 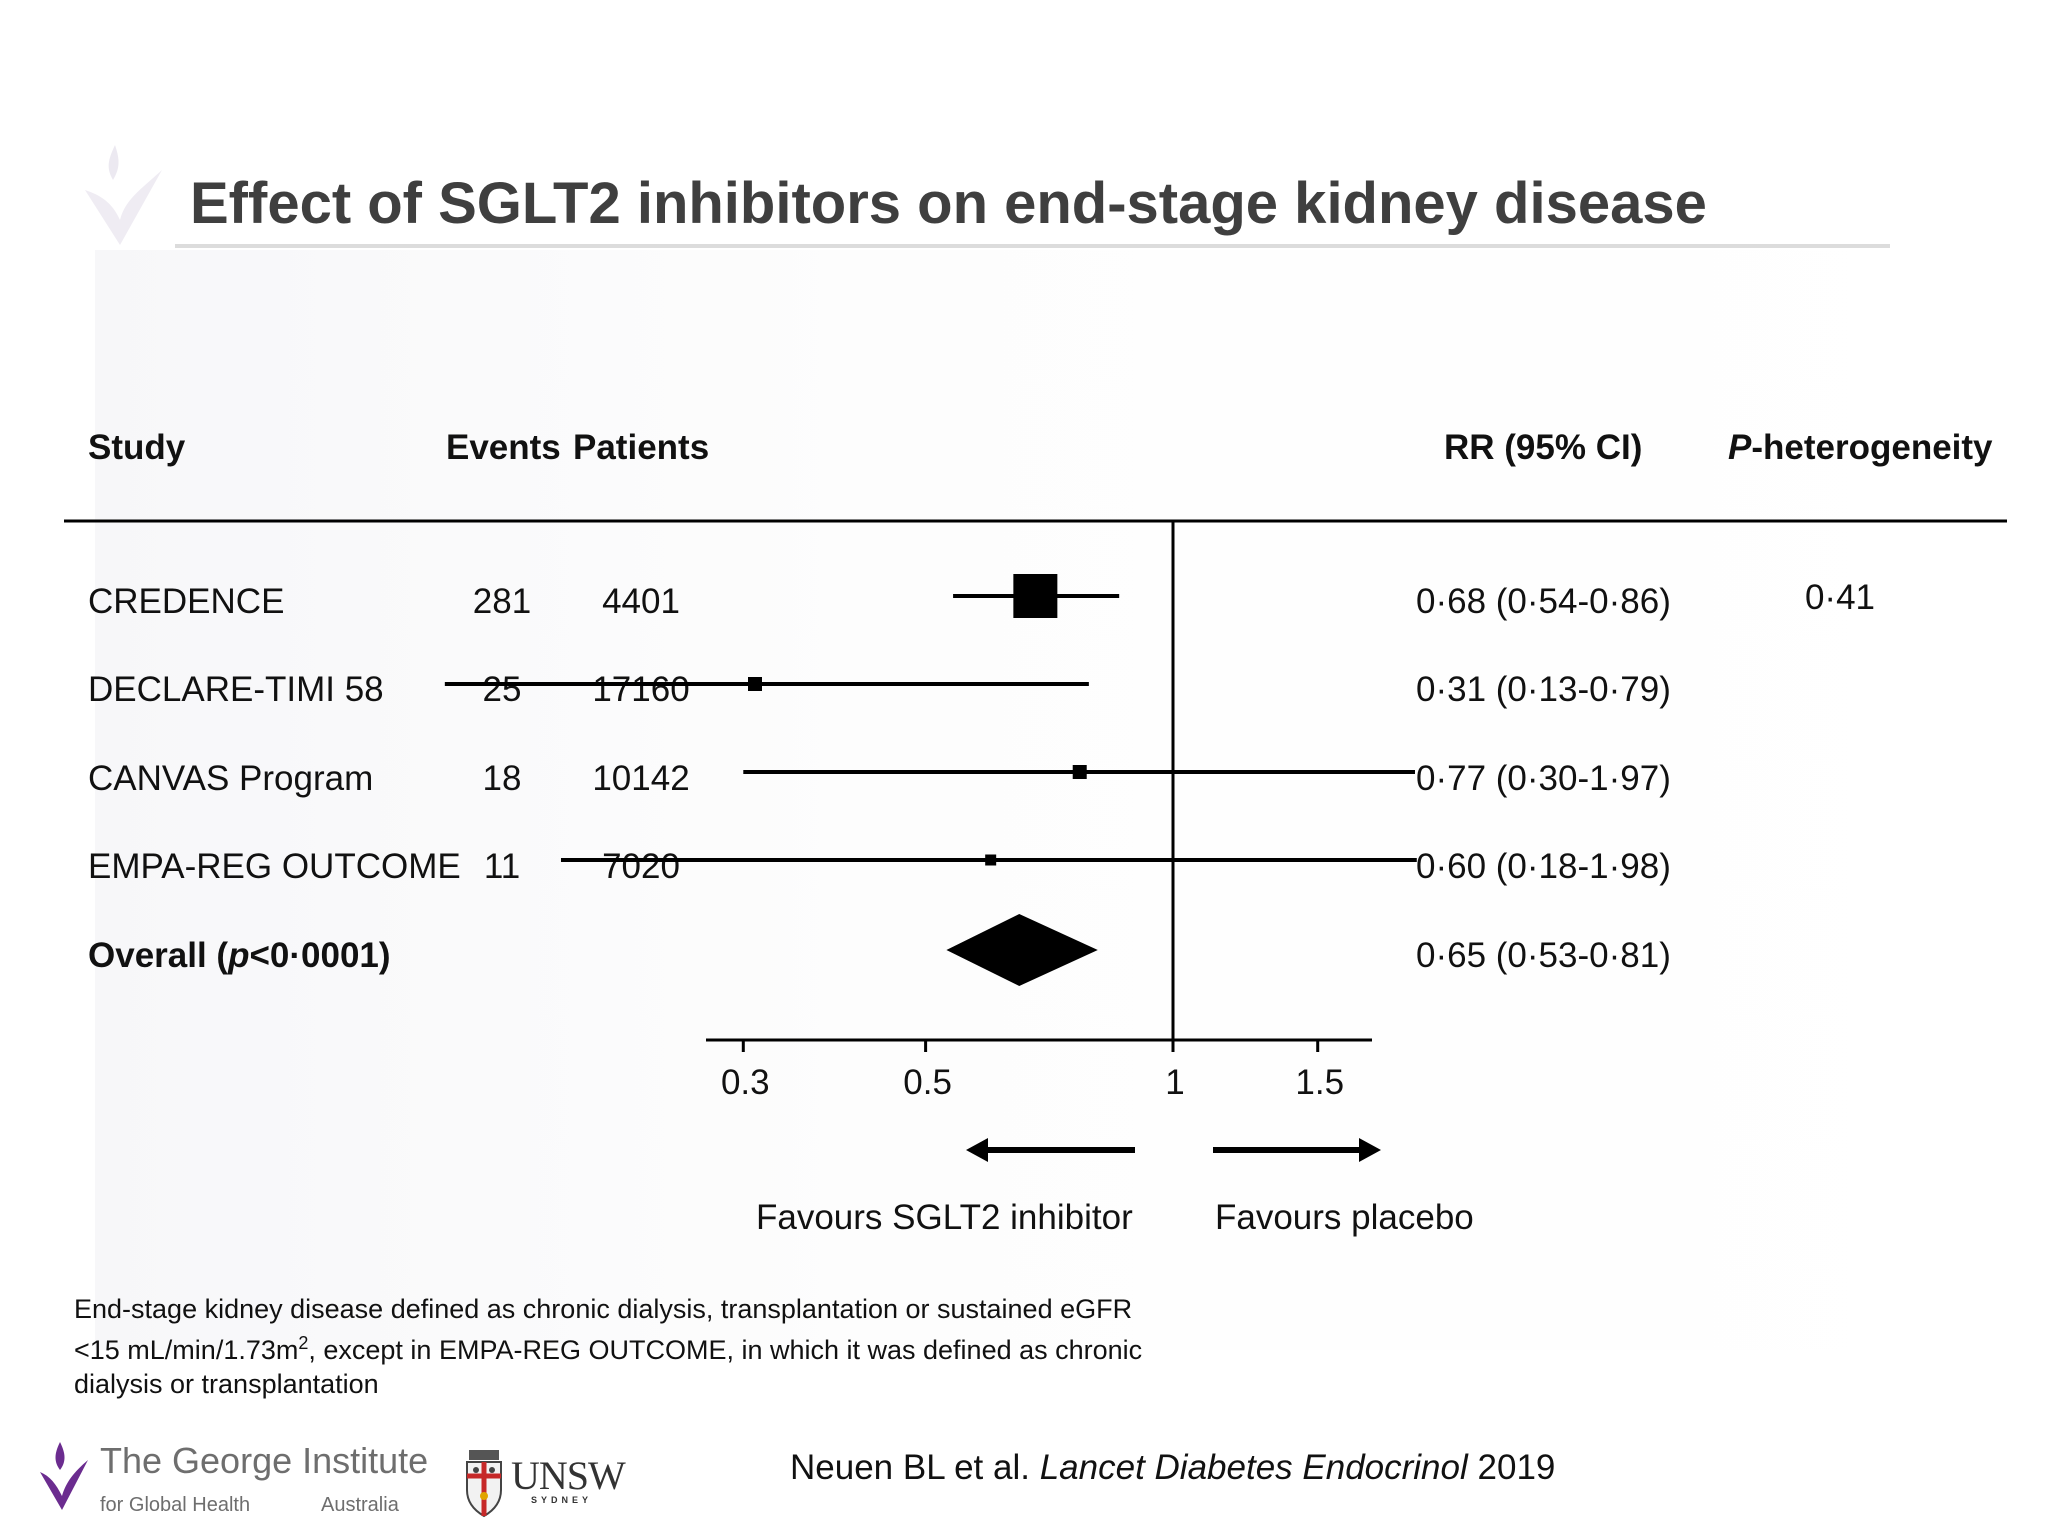 What do you see at coordinates (186, 1350) in the screenshot?
I see `footnote-line-2-pre: <15 mL/min/1.73m` at bounding box center [186, 1350].